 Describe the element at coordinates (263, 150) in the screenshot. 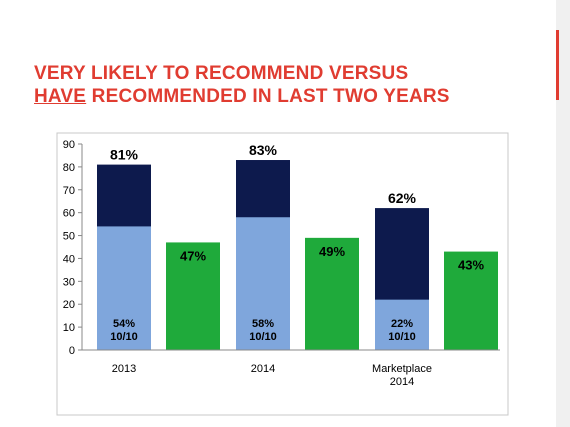

I see `total-label: 83%` at that location.